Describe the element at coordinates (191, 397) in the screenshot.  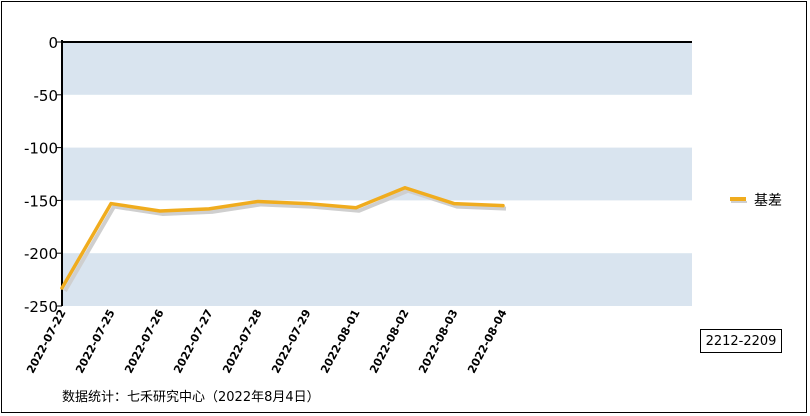
I see `source-note: 数据统计：七禾研究中心（2022年8月4日）` at that location.